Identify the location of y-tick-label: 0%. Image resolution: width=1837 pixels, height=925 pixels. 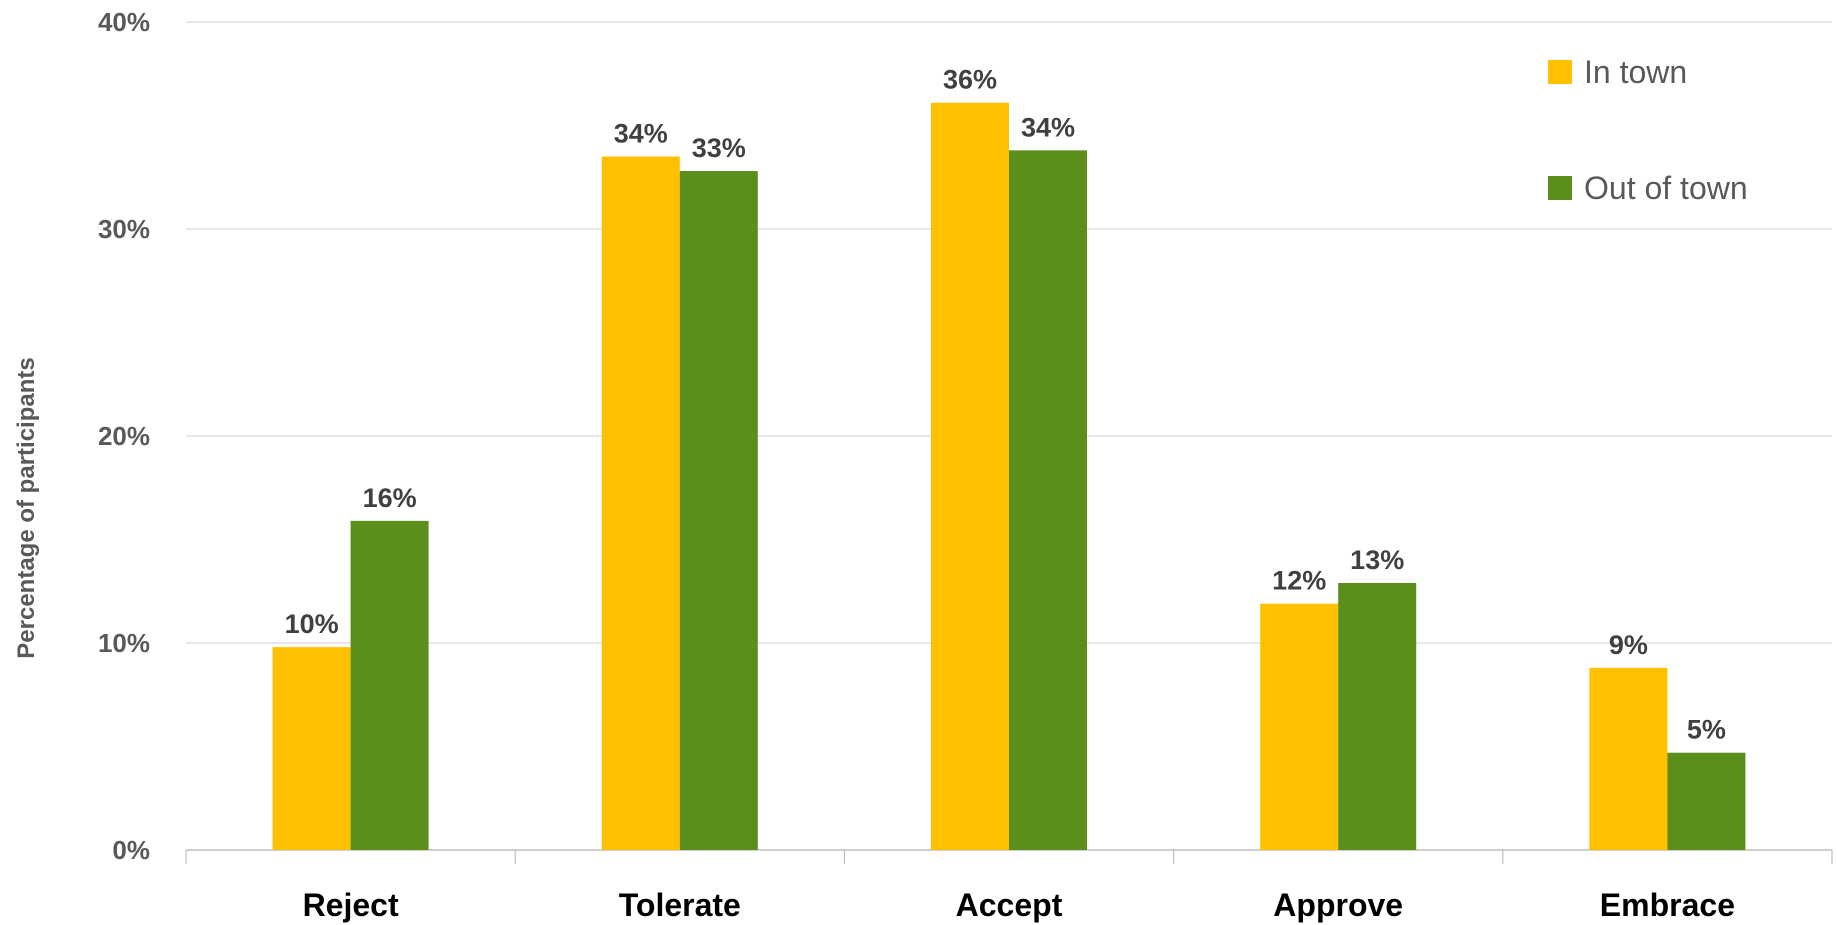
(131, 850).